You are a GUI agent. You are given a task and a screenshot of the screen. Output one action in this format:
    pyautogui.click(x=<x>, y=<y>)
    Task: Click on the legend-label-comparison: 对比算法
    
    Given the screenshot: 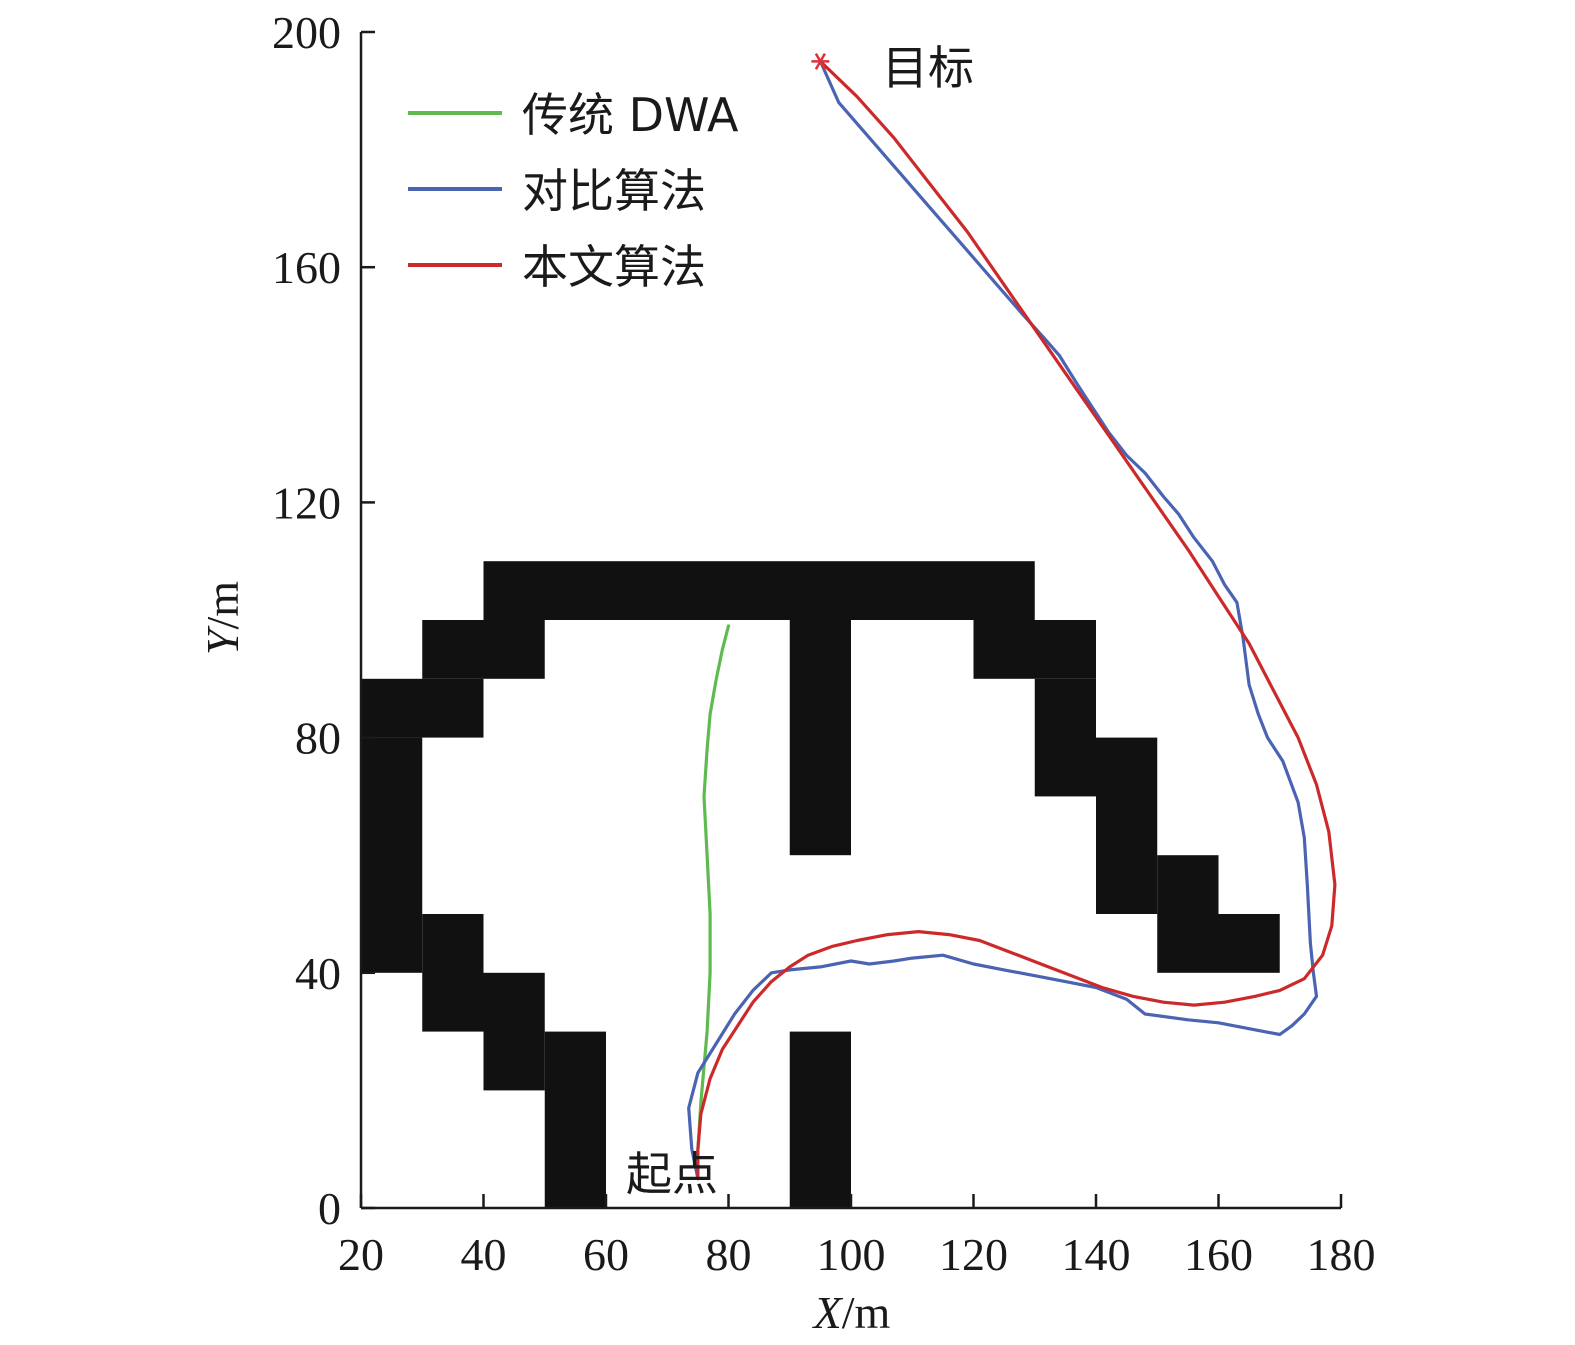 What is the action you would take?
    pyautogui.click(x=614, y=191)
    